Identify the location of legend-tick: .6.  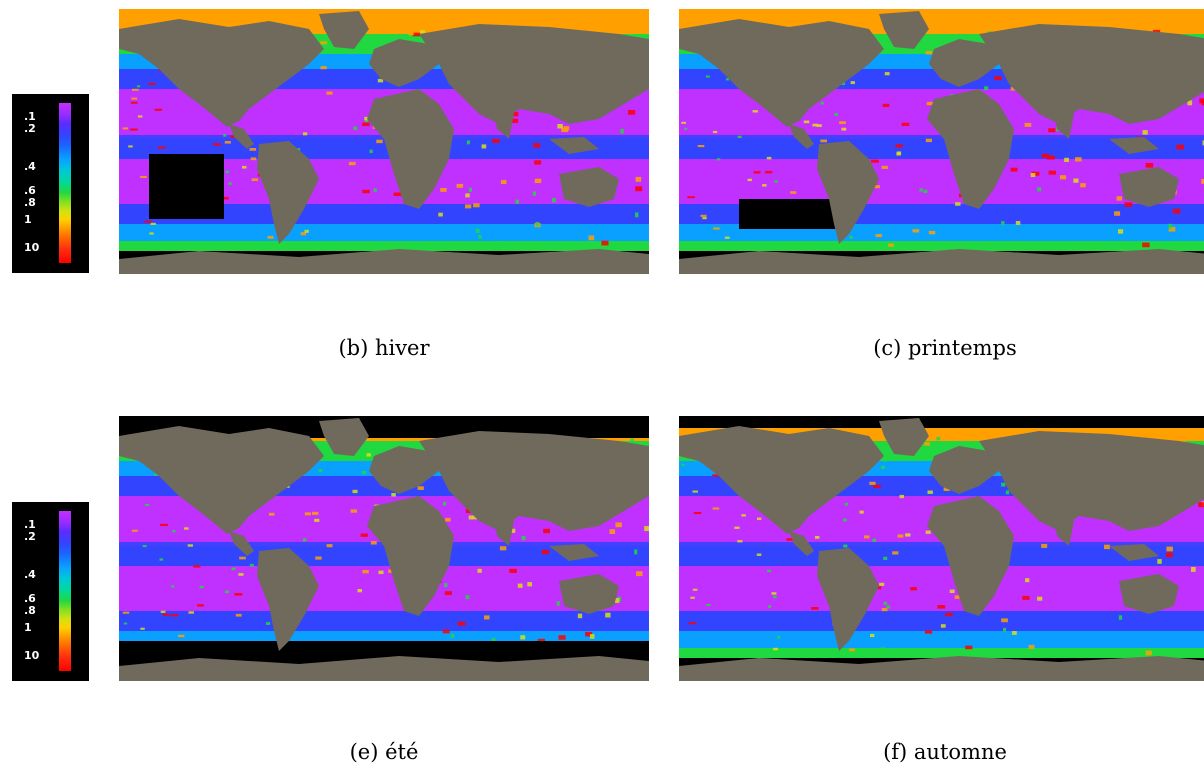
(30, 190).